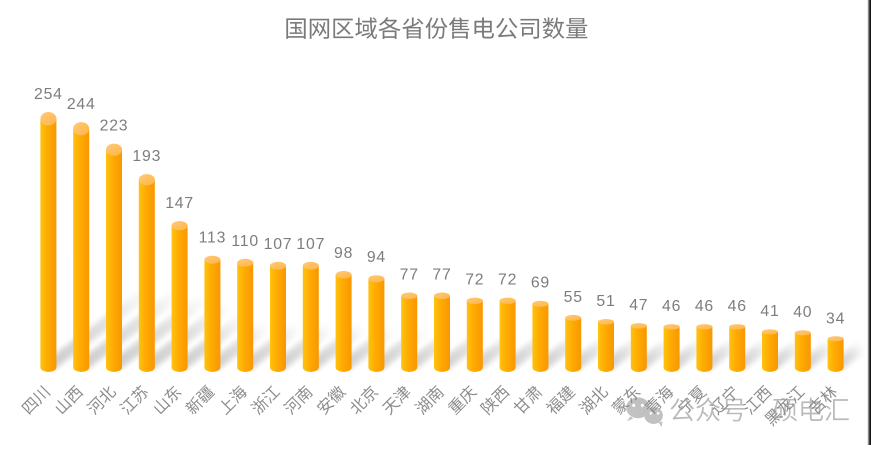  Describe the element at coordinates (573, 297) in the screenshot. I see `svg-text: 55` at that location.